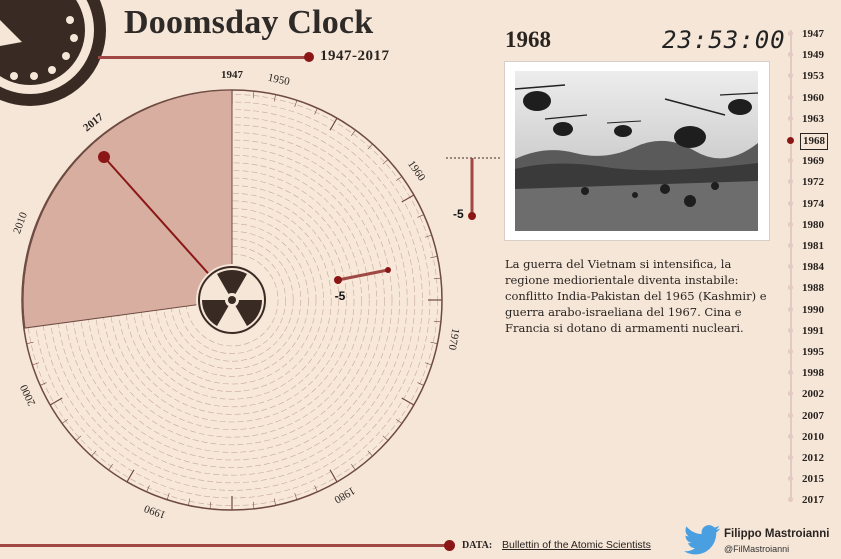 Image resolution: width=841 pixels, height=559 pixels. Describe the element at coordinates (813, 161) in the screenshot. I see `timeline-year-1969: 1969` at that location.